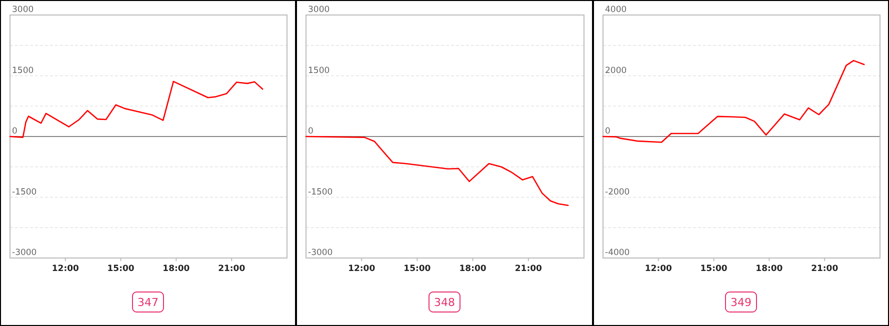 This screenshot has height=326, width=889. I want to click on text: 349, so click(741, 302).